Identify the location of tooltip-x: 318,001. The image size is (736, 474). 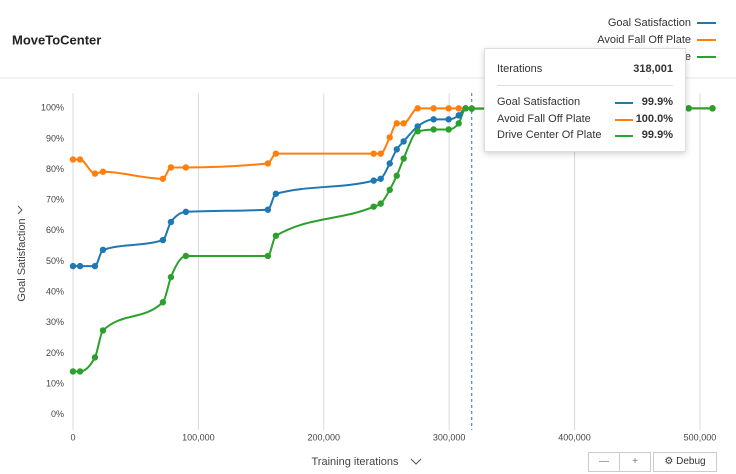
(653, 69).